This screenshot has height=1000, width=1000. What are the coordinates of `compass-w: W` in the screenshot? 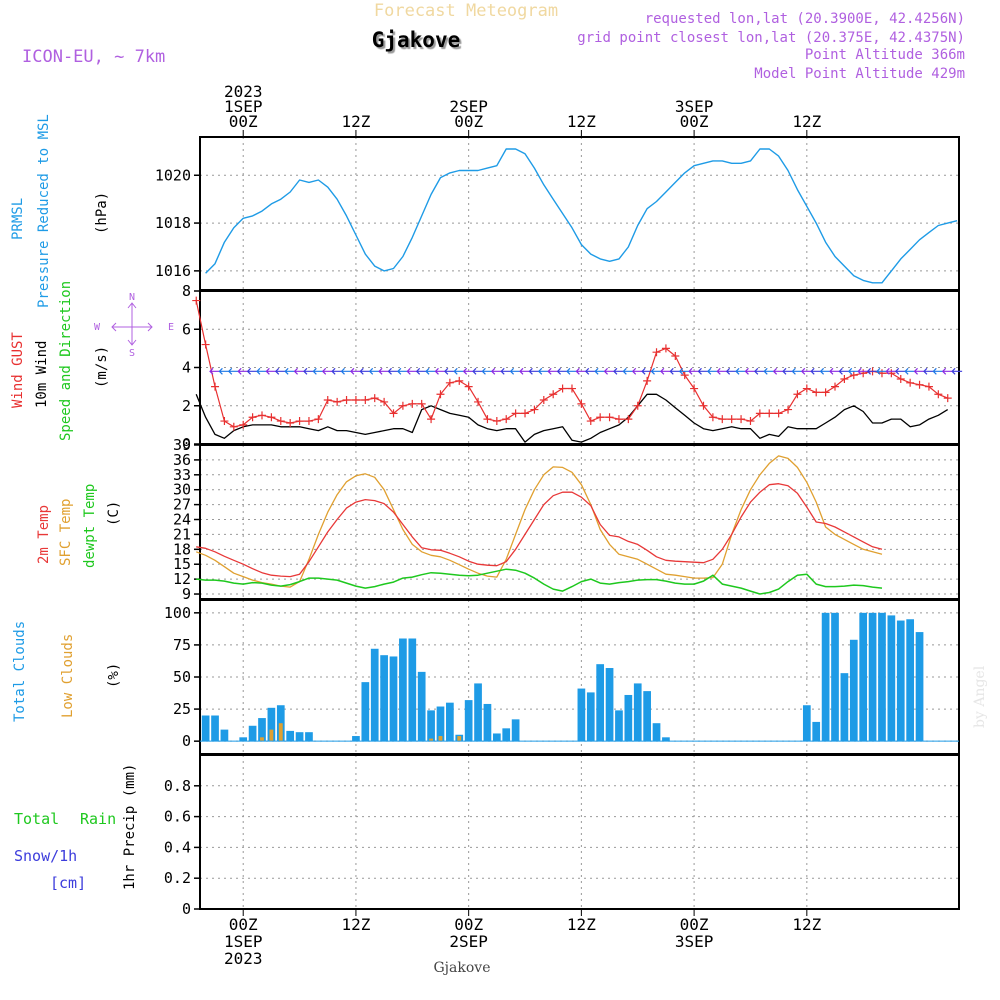 It's located at (97, 327).